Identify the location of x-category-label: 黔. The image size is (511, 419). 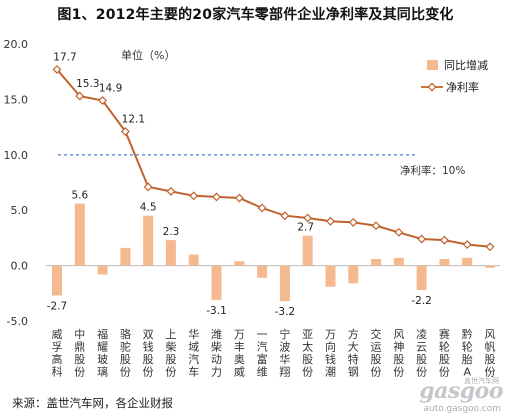
(467, 334).